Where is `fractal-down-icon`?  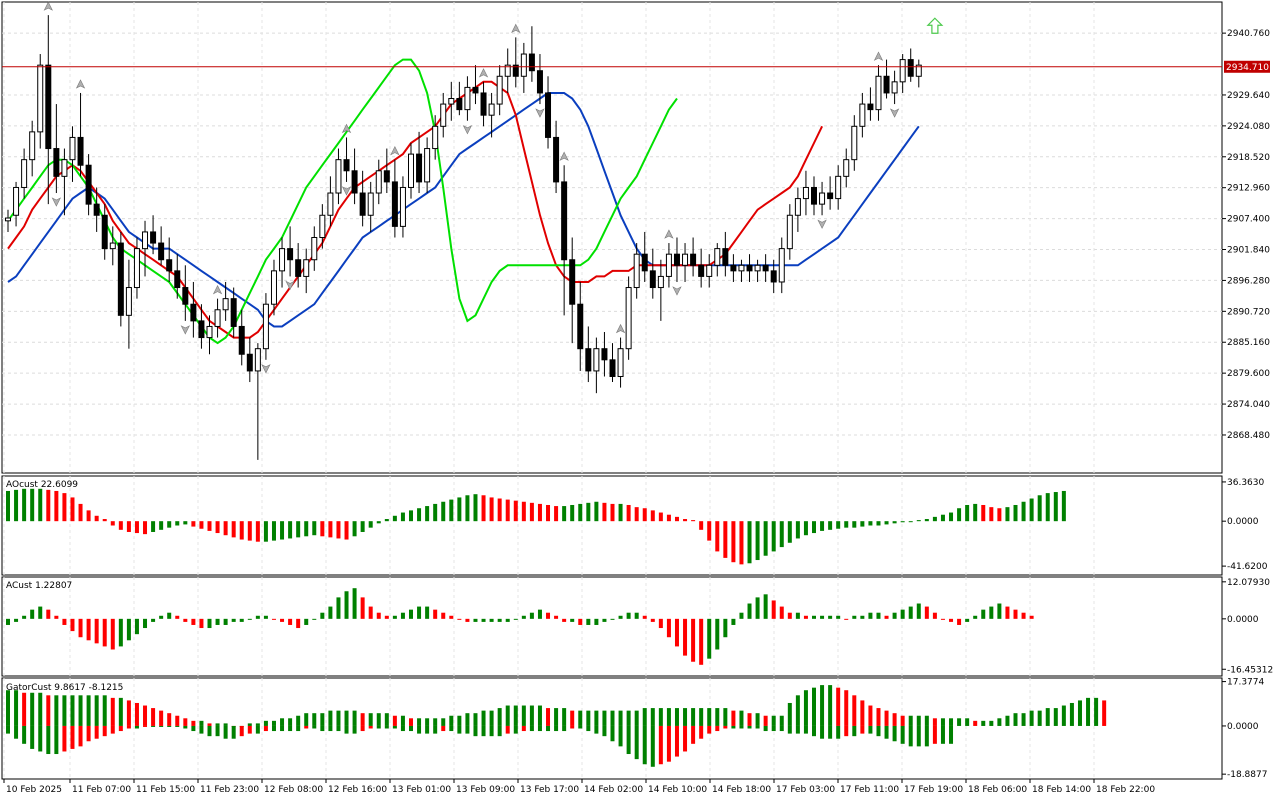
fractal-down-icon is located at coordinates (290, 285).